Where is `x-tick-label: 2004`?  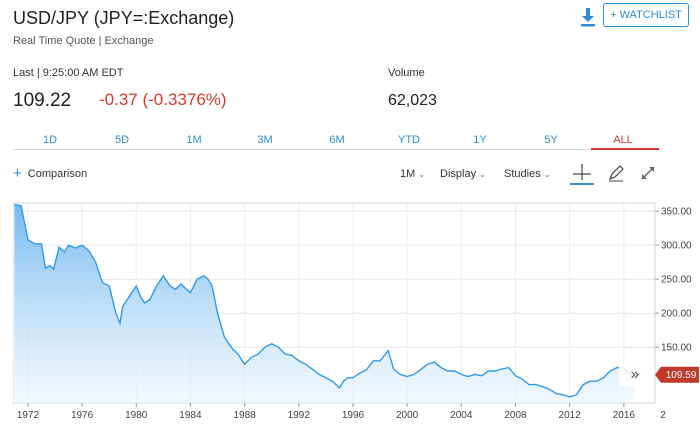
x-tick-label: 2004 is located at coordinates (461, 415).